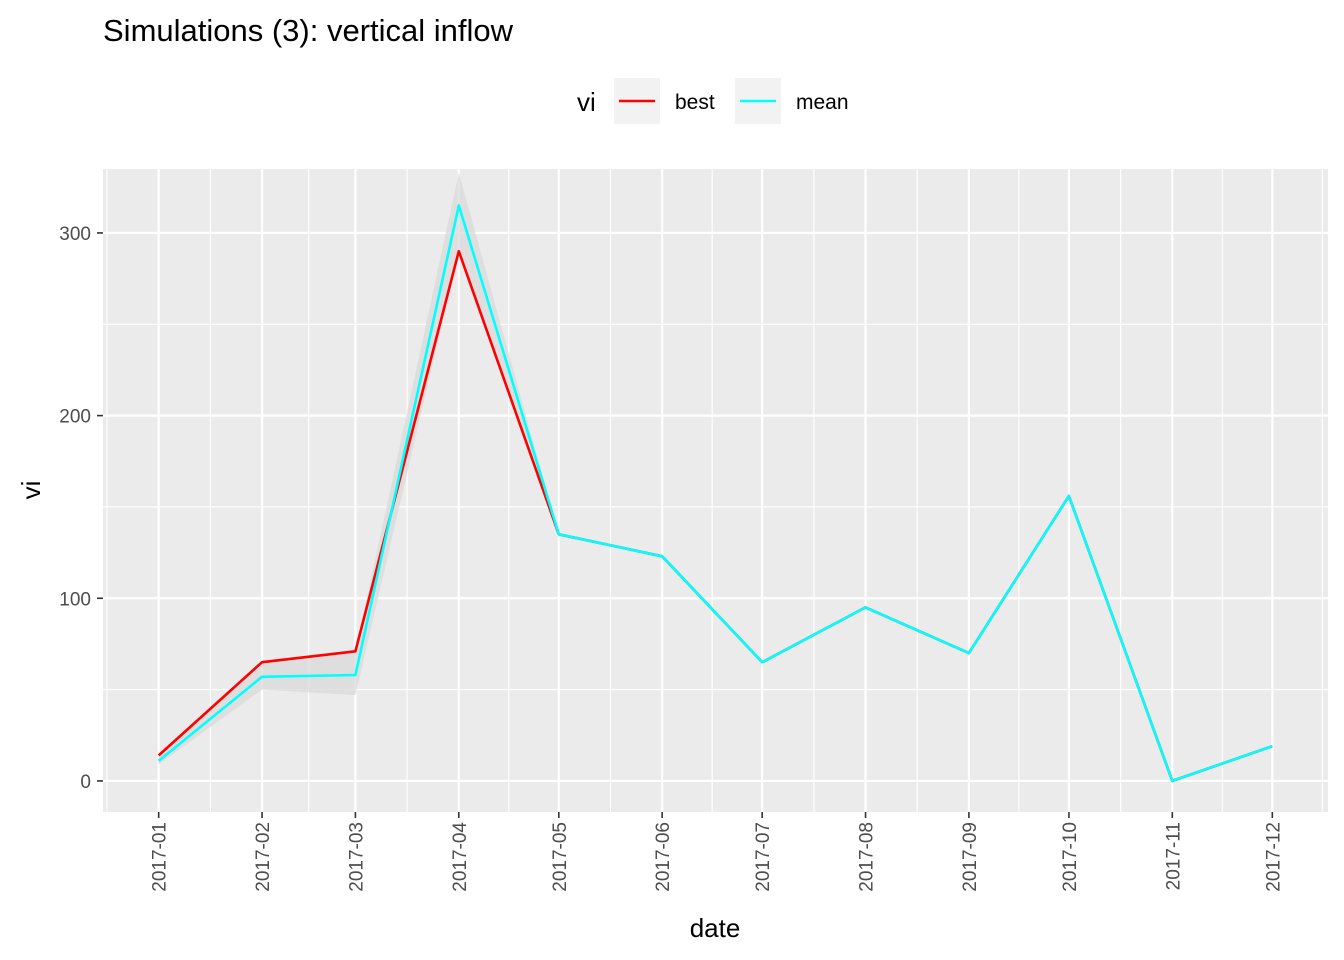 Image resolution: width=1344 pixels, height=960 pixels. Describe the element at coordinates (75, 599) in the screenshot. I see `y-tick-label: 100` at that location.